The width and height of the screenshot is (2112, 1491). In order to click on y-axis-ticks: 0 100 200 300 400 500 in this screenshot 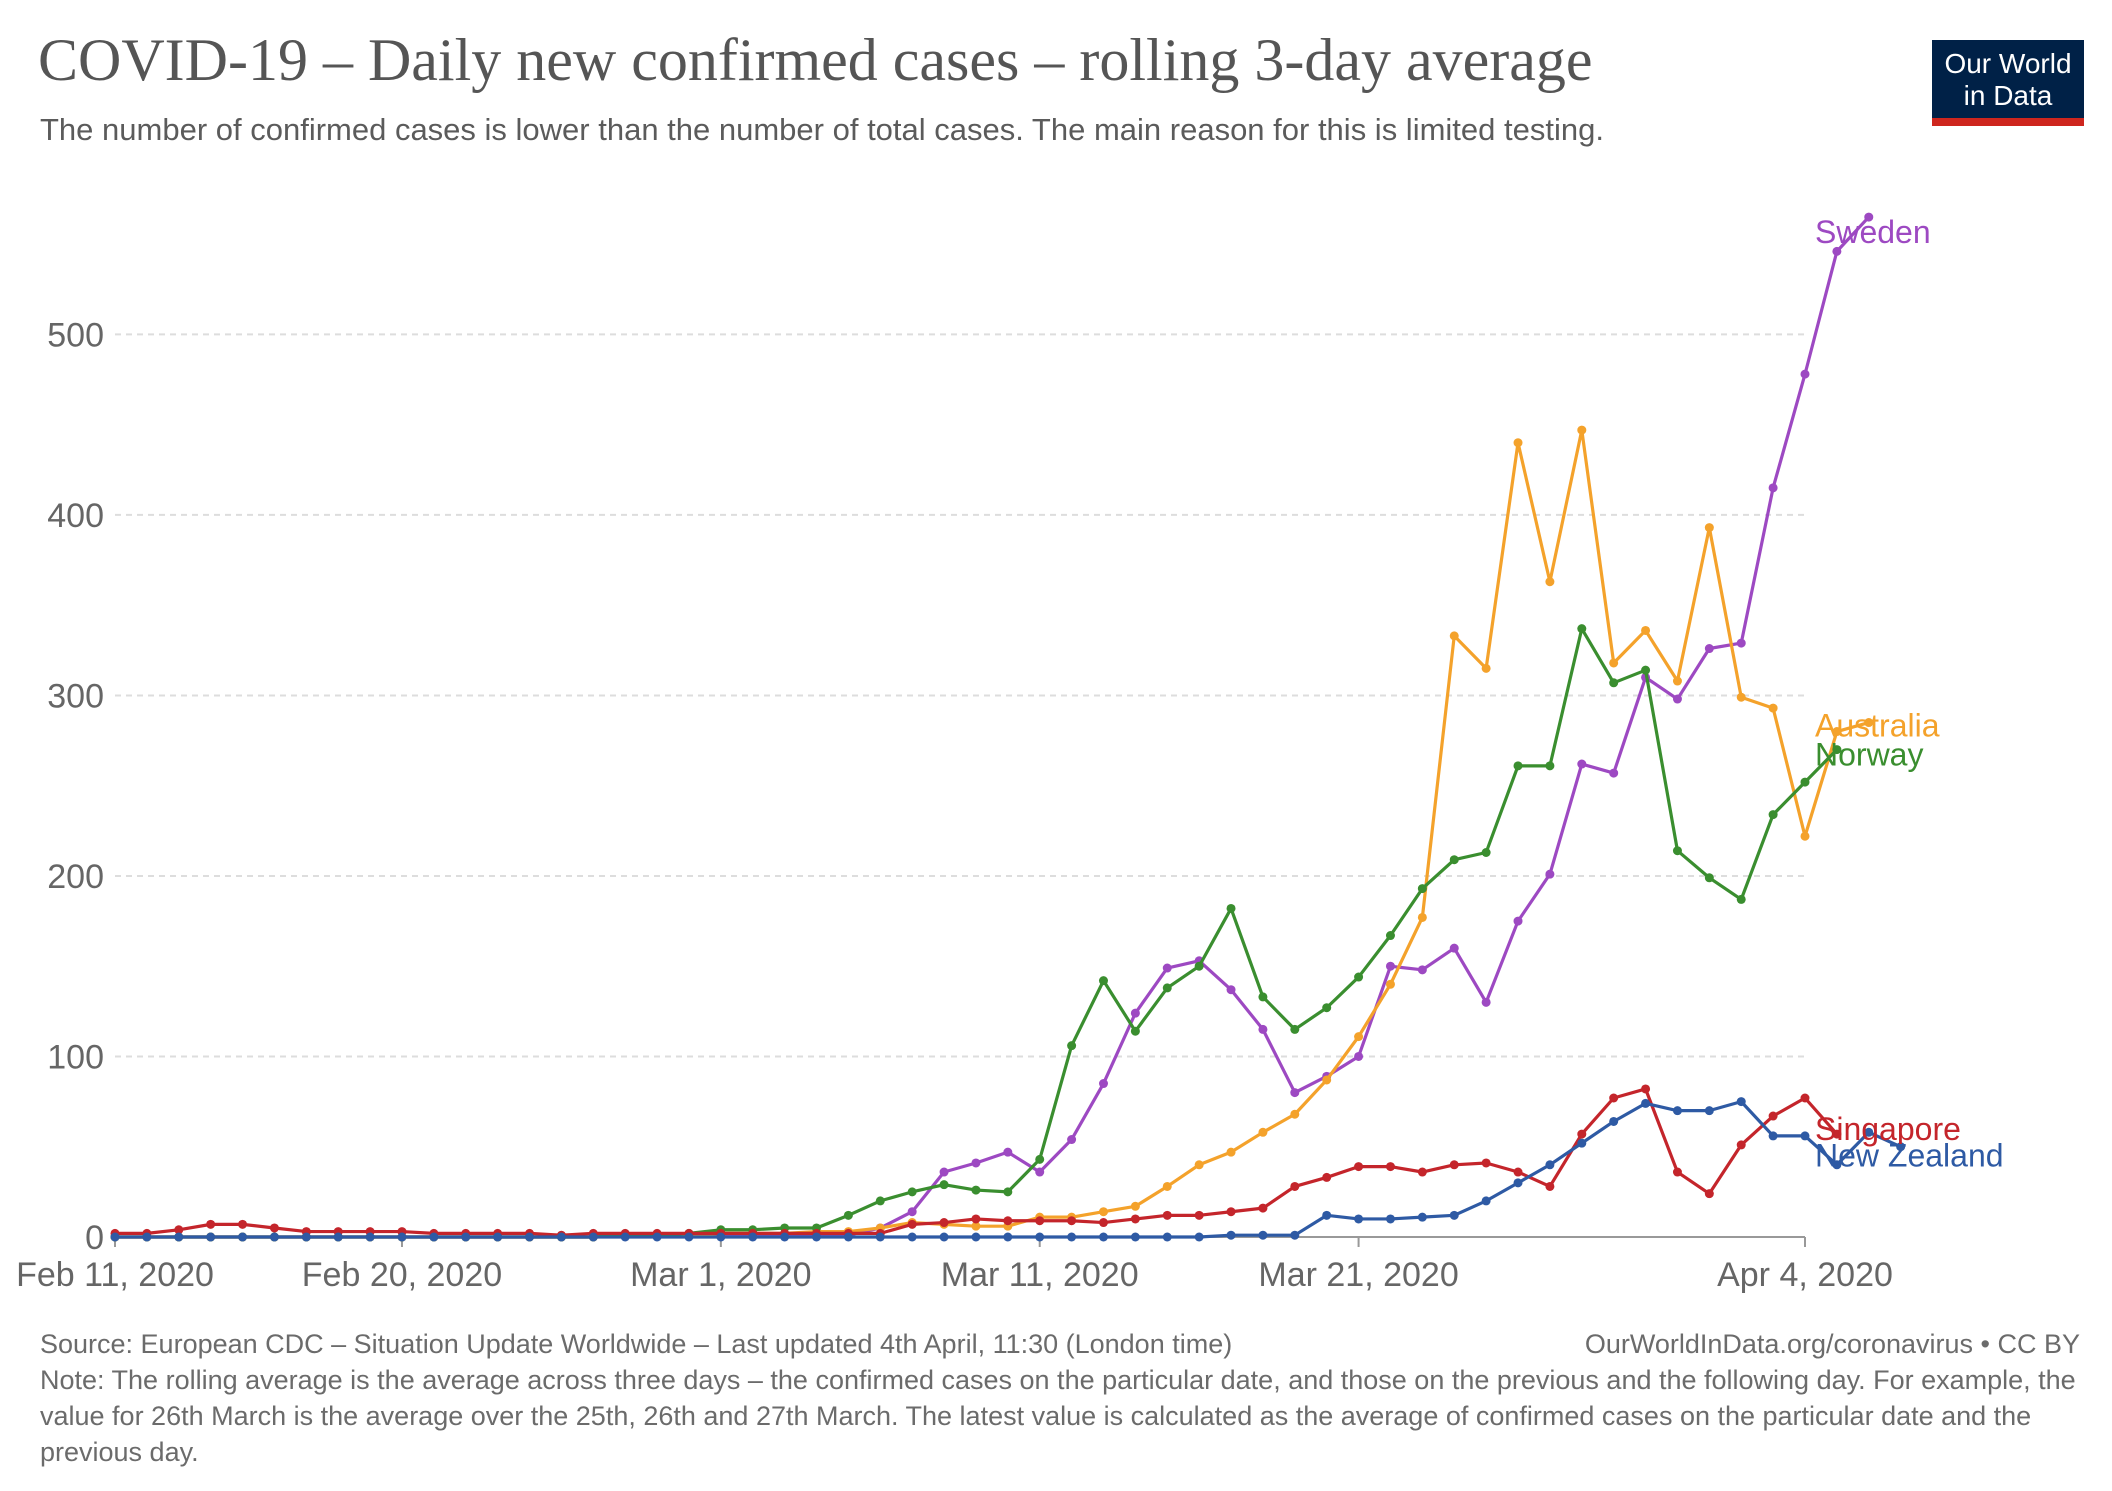, I will do `click(75, 786)`.